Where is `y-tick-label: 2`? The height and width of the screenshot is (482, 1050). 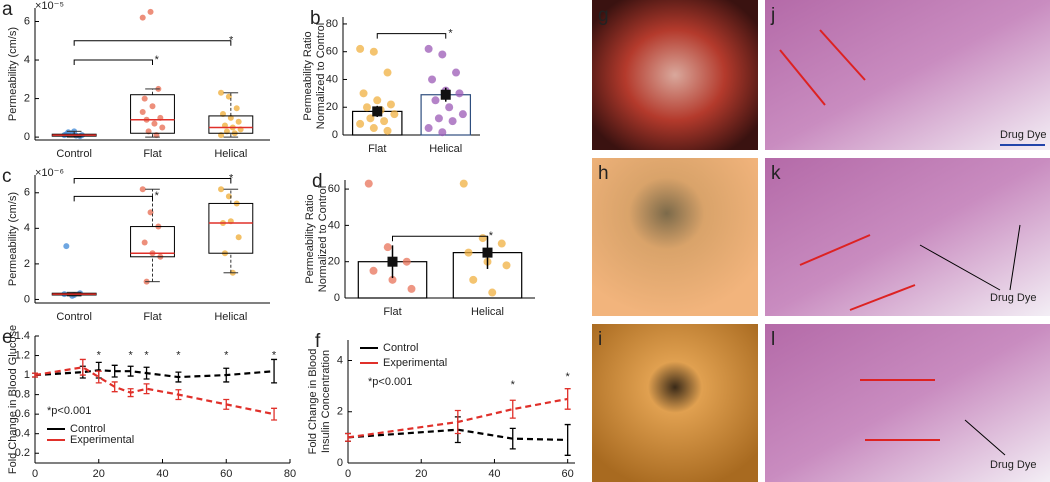
y-tick-label: 2 is located at coordinates (340, 412).